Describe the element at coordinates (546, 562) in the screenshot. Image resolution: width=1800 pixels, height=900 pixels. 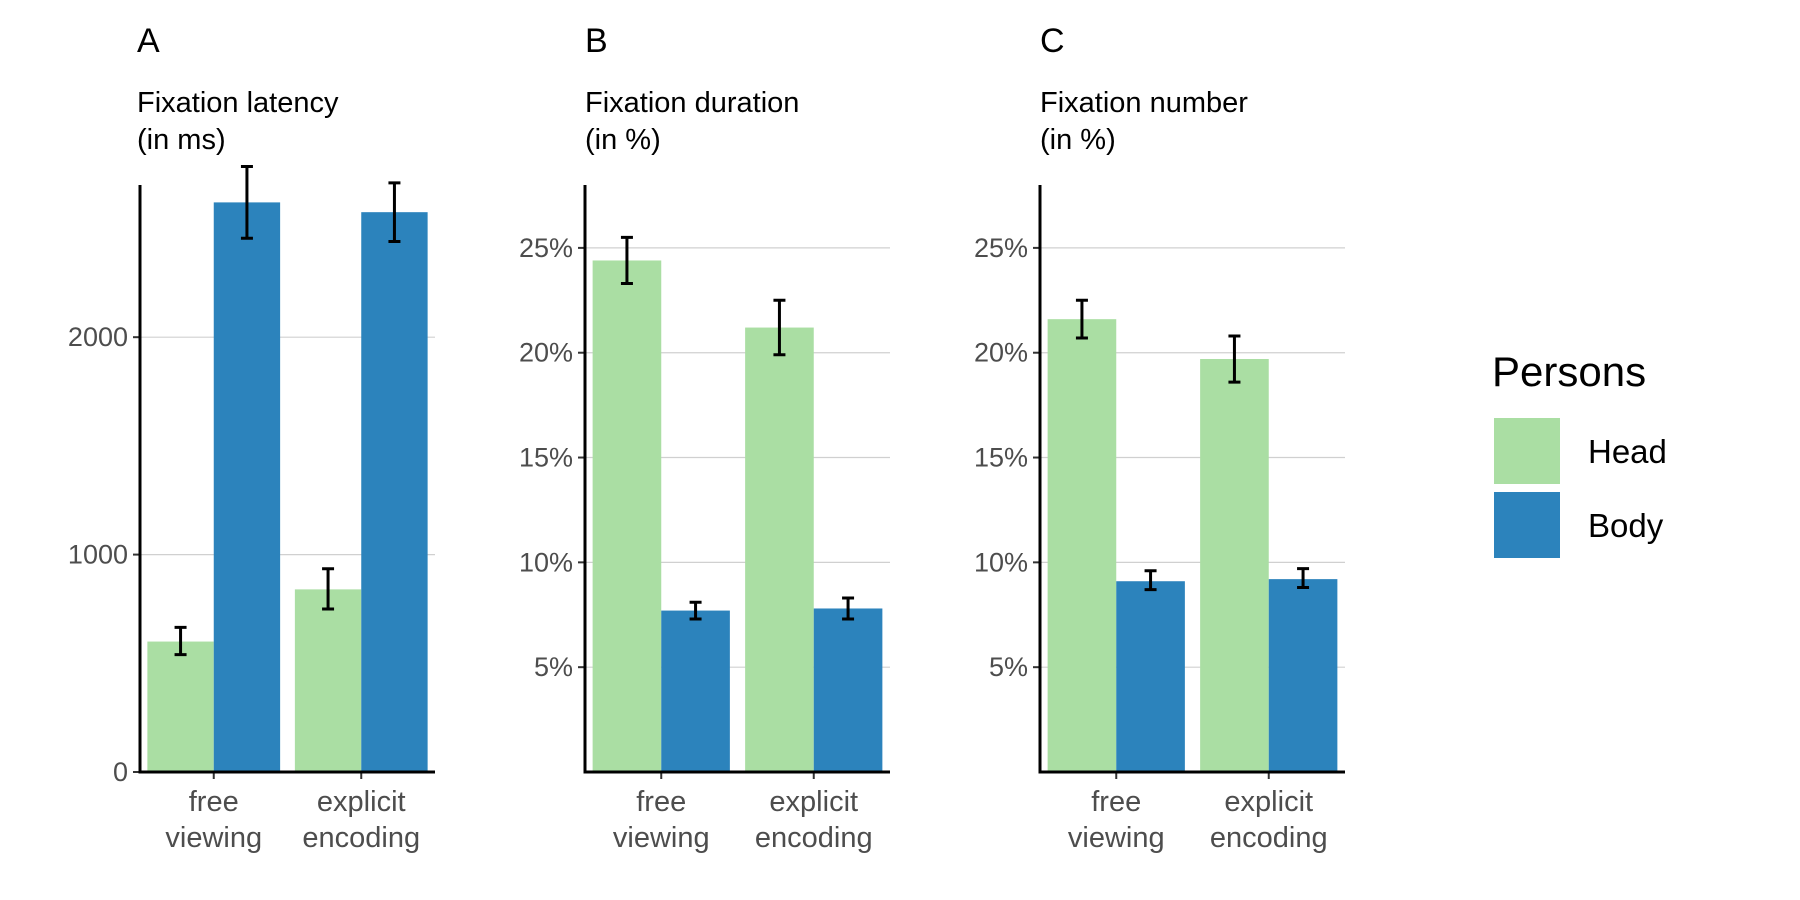
I see `y-tick-label-b-1: 10%` at that location.